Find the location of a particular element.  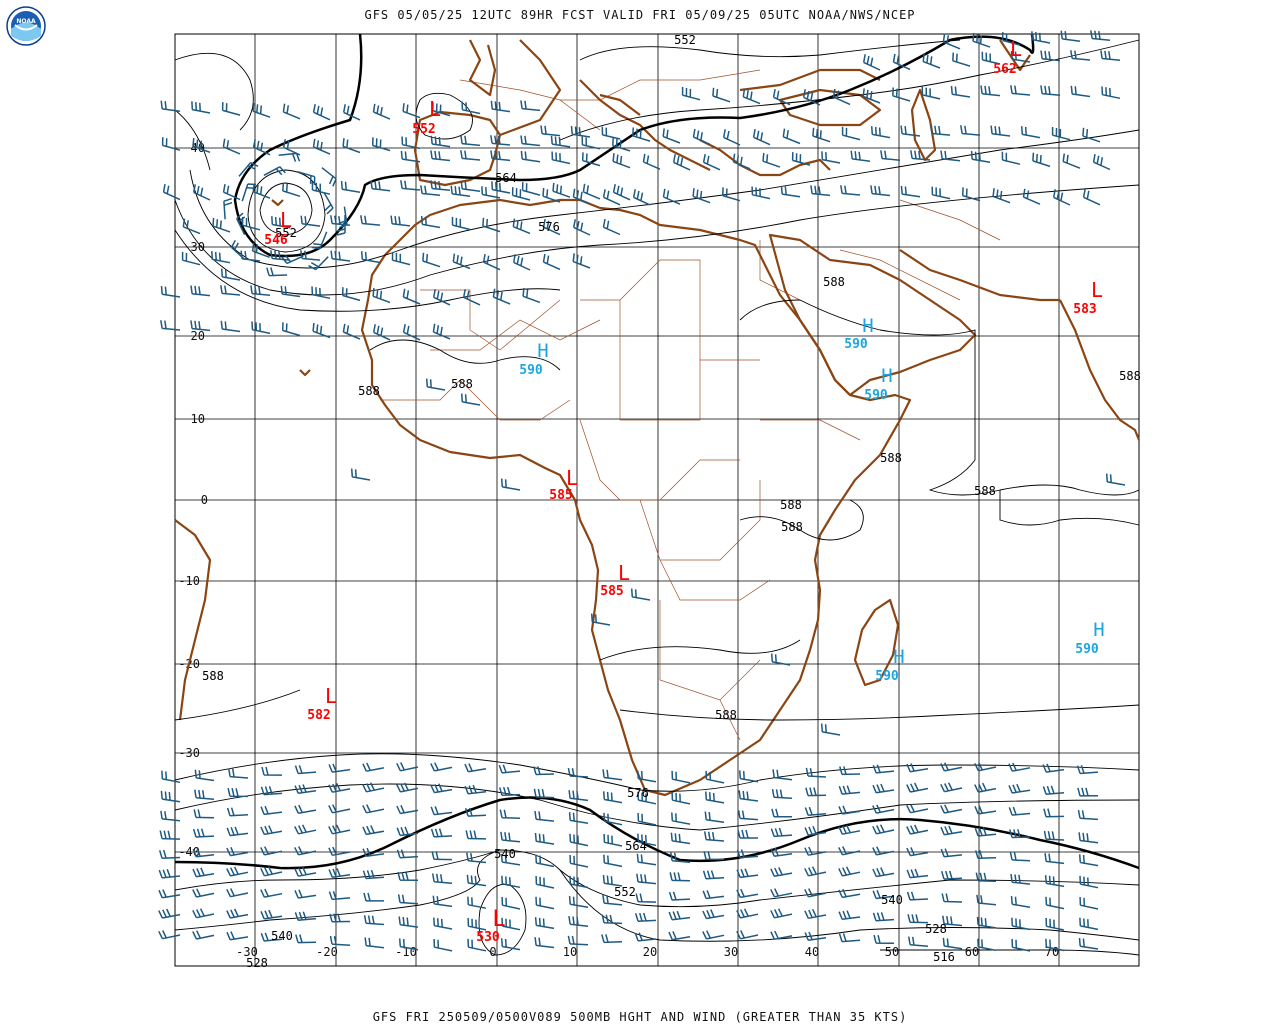

contour-label: 540 is located at coordinates (892, 900).